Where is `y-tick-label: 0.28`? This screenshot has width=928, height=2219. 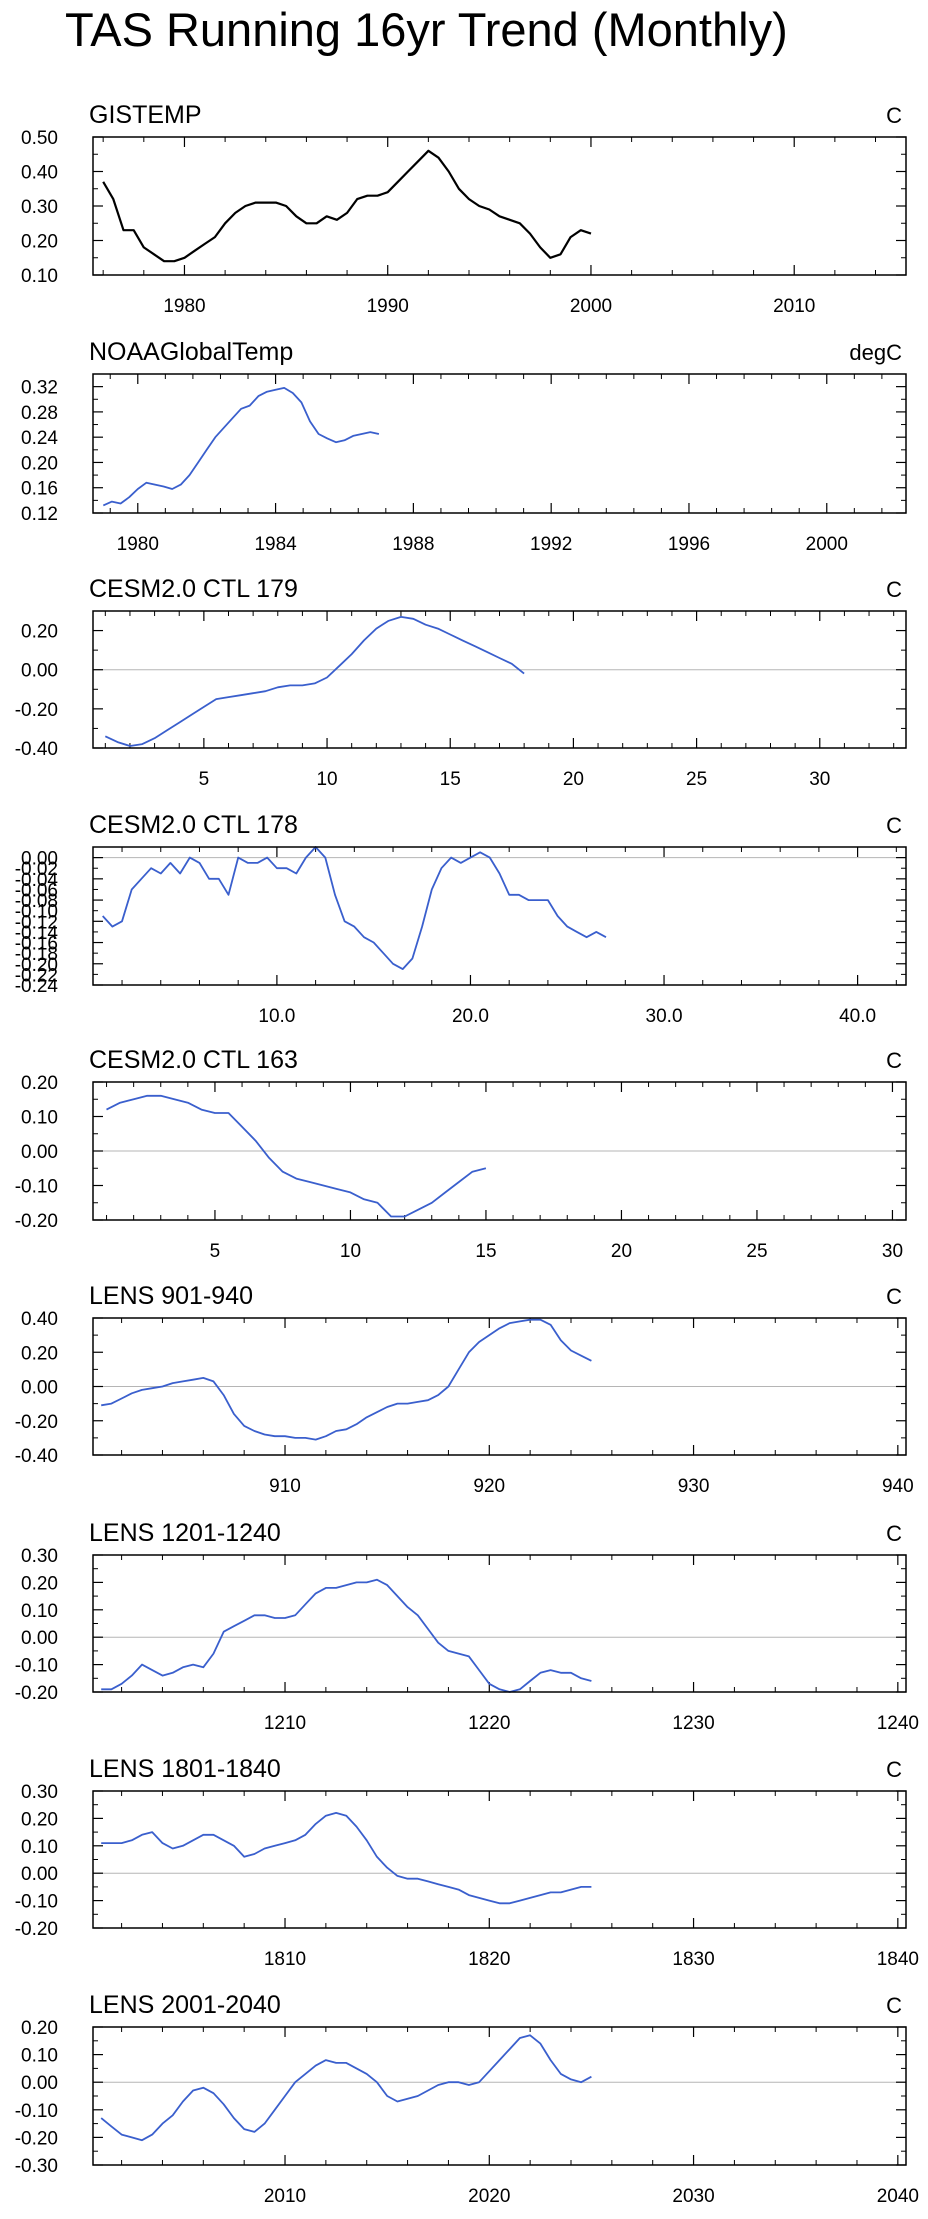
y-tick-label: 0.28 is located at coordinates (39, 413).